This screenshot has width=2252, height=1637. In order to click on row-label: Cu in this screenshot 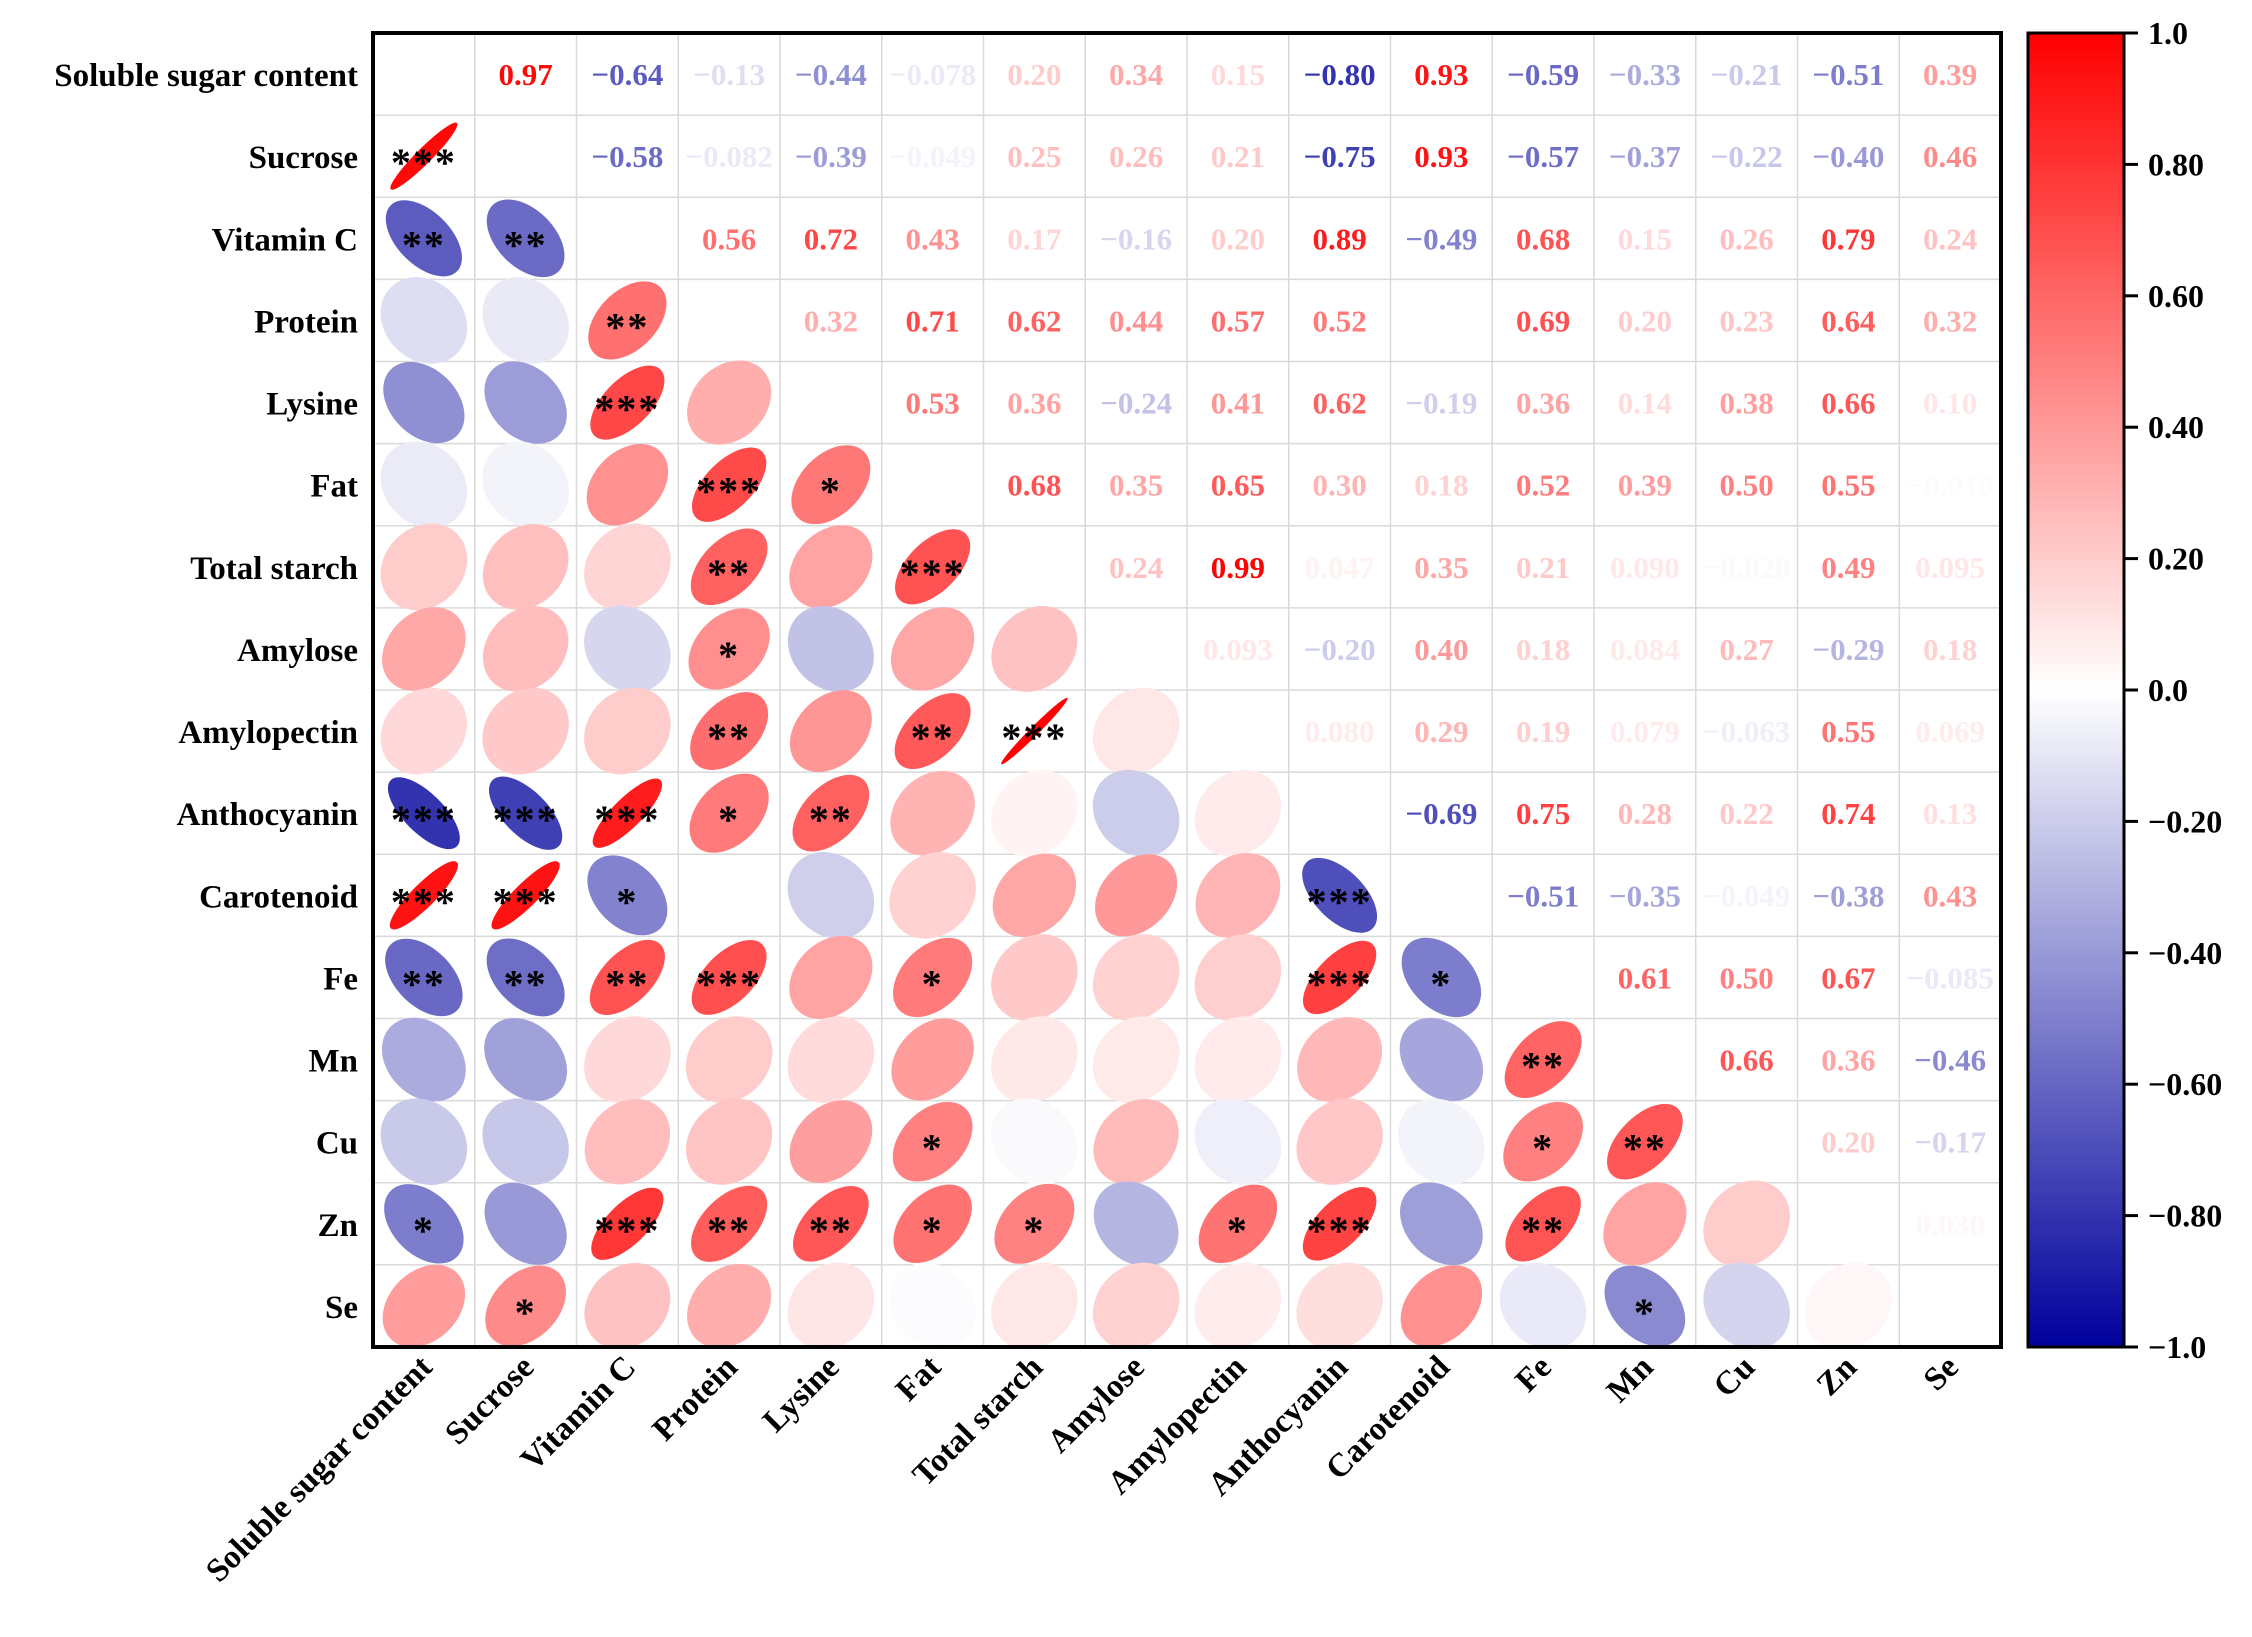, I will do `click(337, 1144)`.